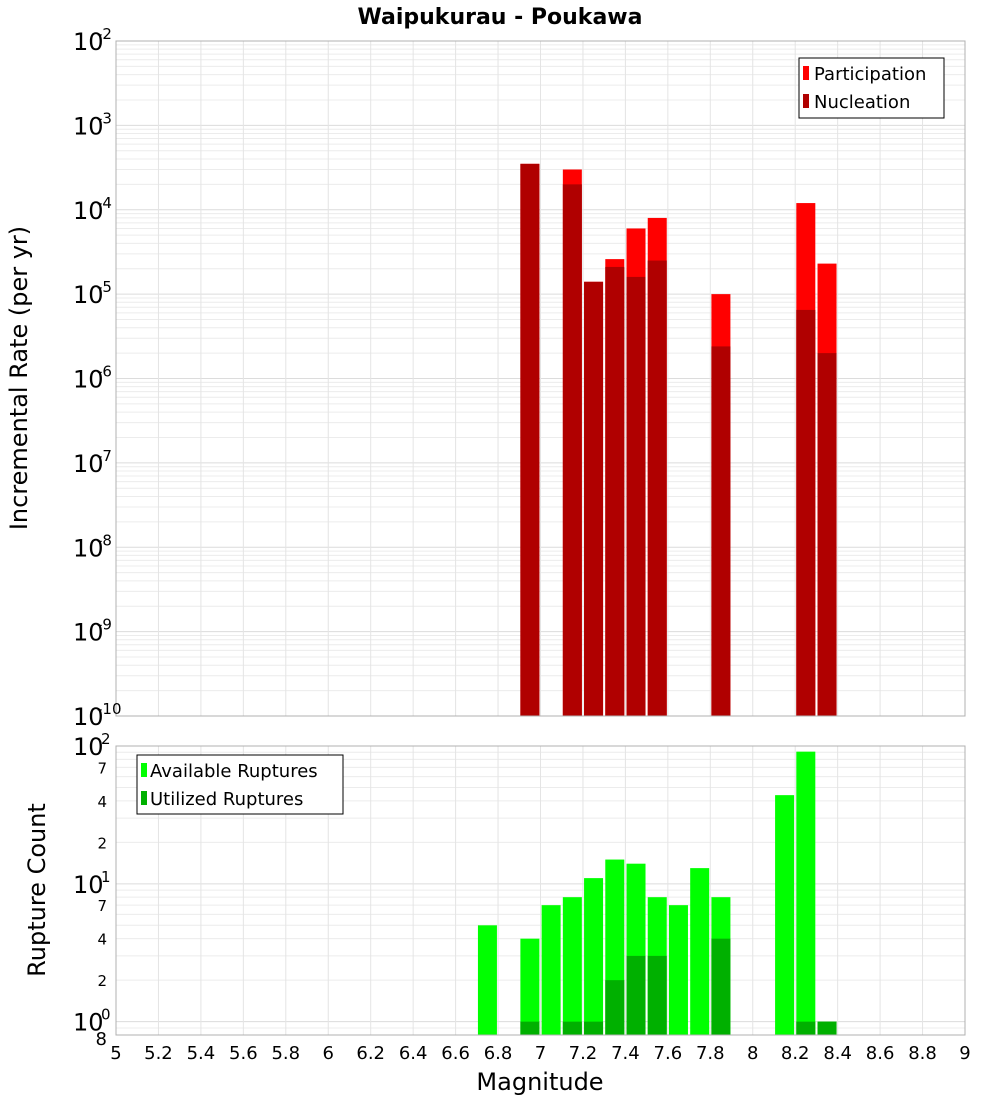 The width and height of the screenshot is (1000, 1100). I want to click on legend-label-utilized: Utilized Ruptures, so click(226, 799).